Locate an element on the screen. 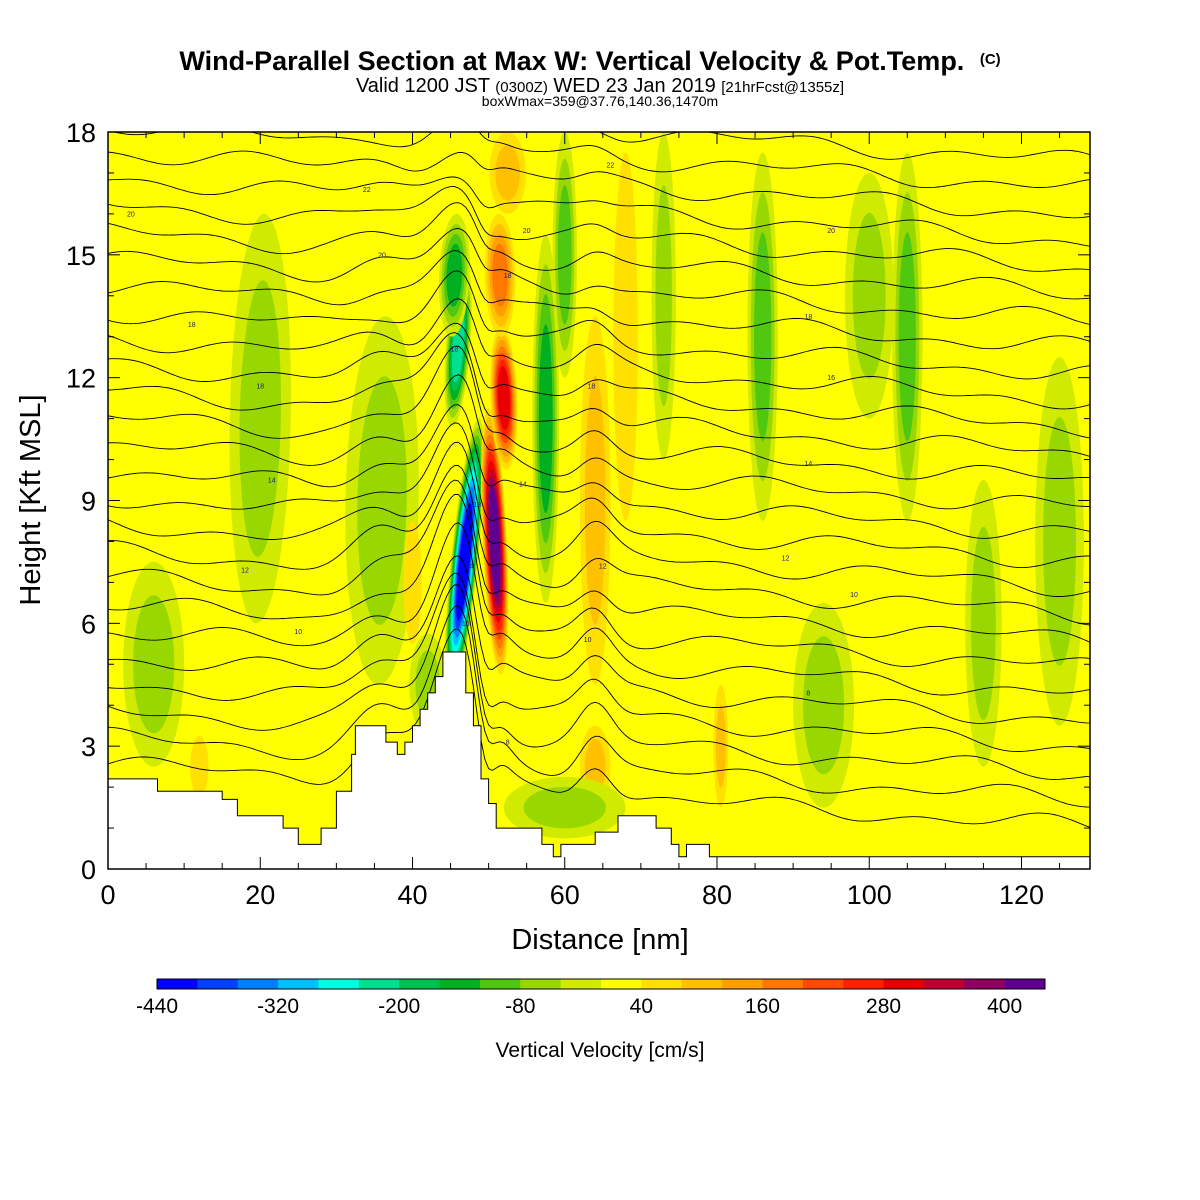 The image size is (1200, 1200). valid-date: WED 23 Jan 2019 is located at coordinates (634, 86).